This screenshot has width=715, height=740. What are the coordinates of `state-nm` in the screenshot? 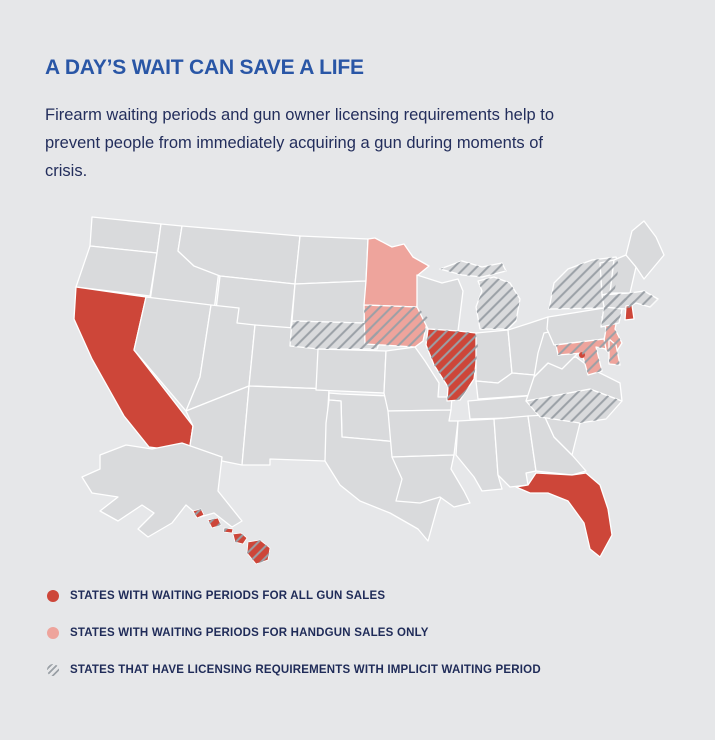 It's located at (285, 425).